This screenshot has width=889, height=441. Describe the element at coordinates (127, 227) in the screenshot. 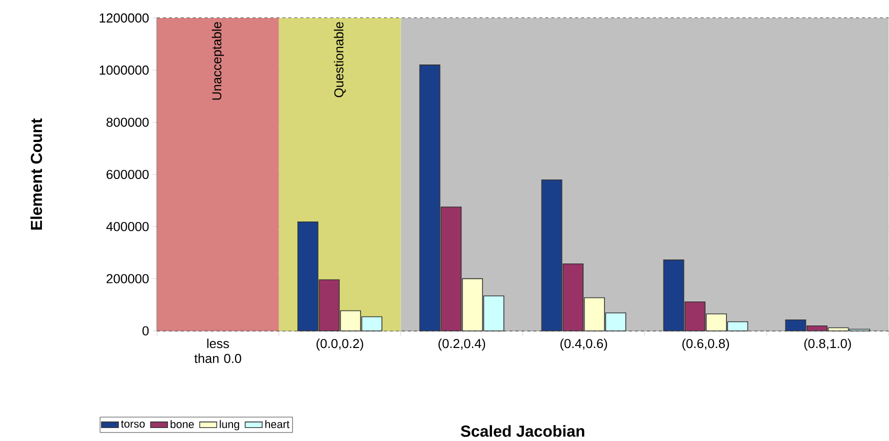

I see `y-tick-label: 400000` at that location.